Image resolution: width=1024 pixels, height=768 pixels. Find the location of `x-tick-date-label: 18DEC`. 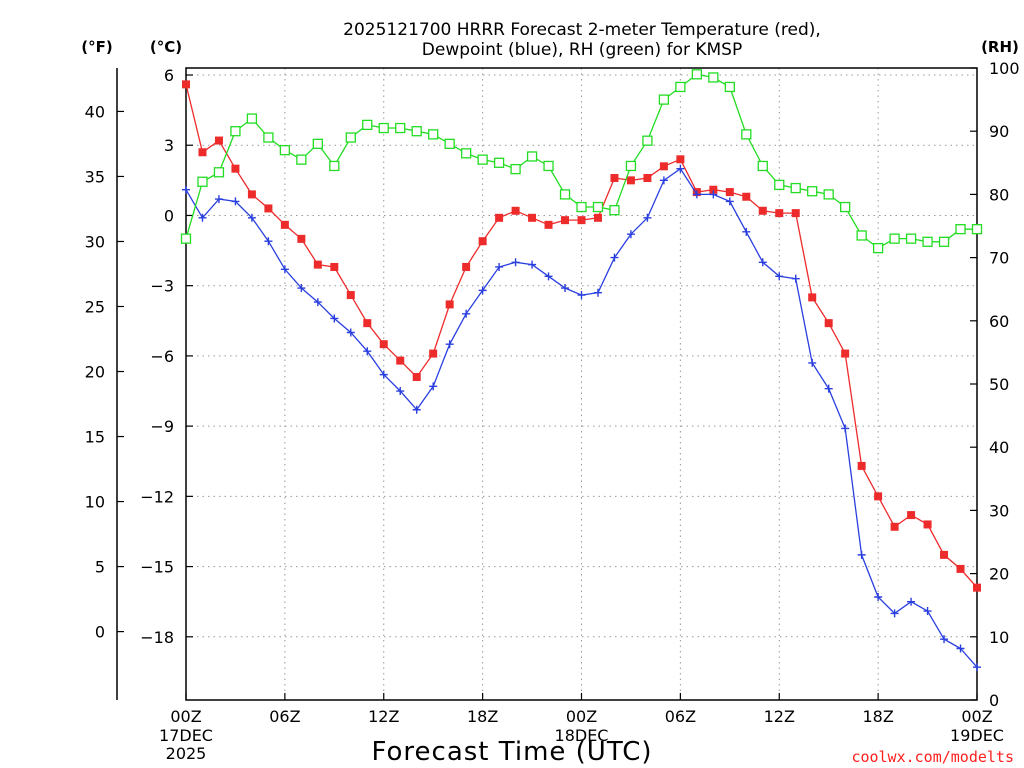

x-tick-date-label: 18DEC is located at coordinates (582, 735).